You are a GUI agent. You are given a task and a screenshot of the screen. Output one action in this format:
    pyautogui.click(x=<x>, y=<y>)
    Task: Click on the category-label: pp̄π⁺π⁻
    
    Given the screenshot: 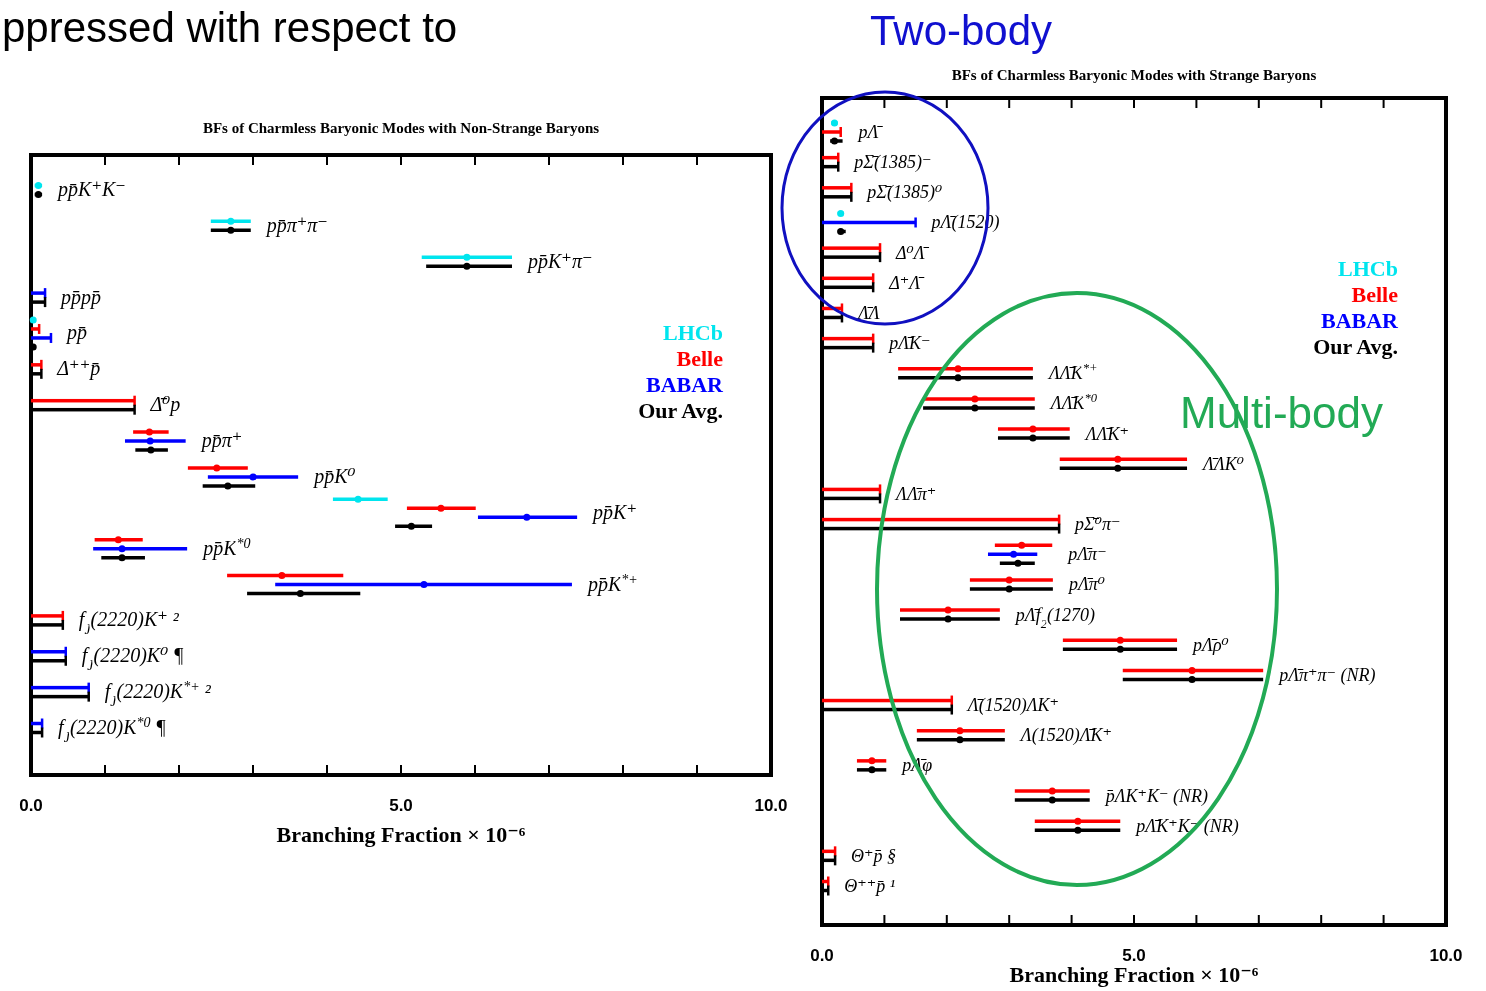 What is the action you would take?
    pyautogui.click(x=297, y=224)
    